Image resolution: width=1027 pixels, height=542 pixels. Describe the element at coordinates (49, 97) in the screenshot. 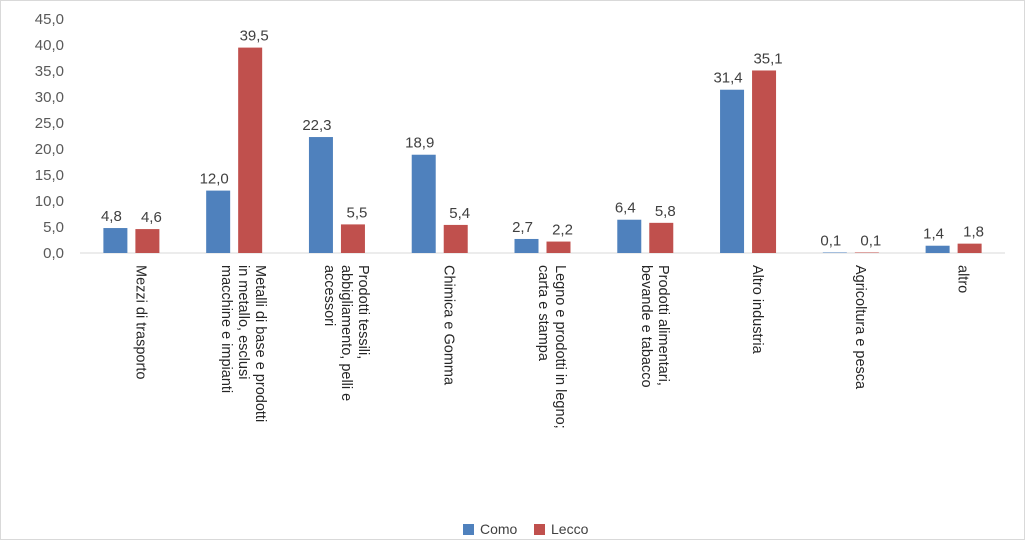

I see `y-tick-label: 30,0` at that location.